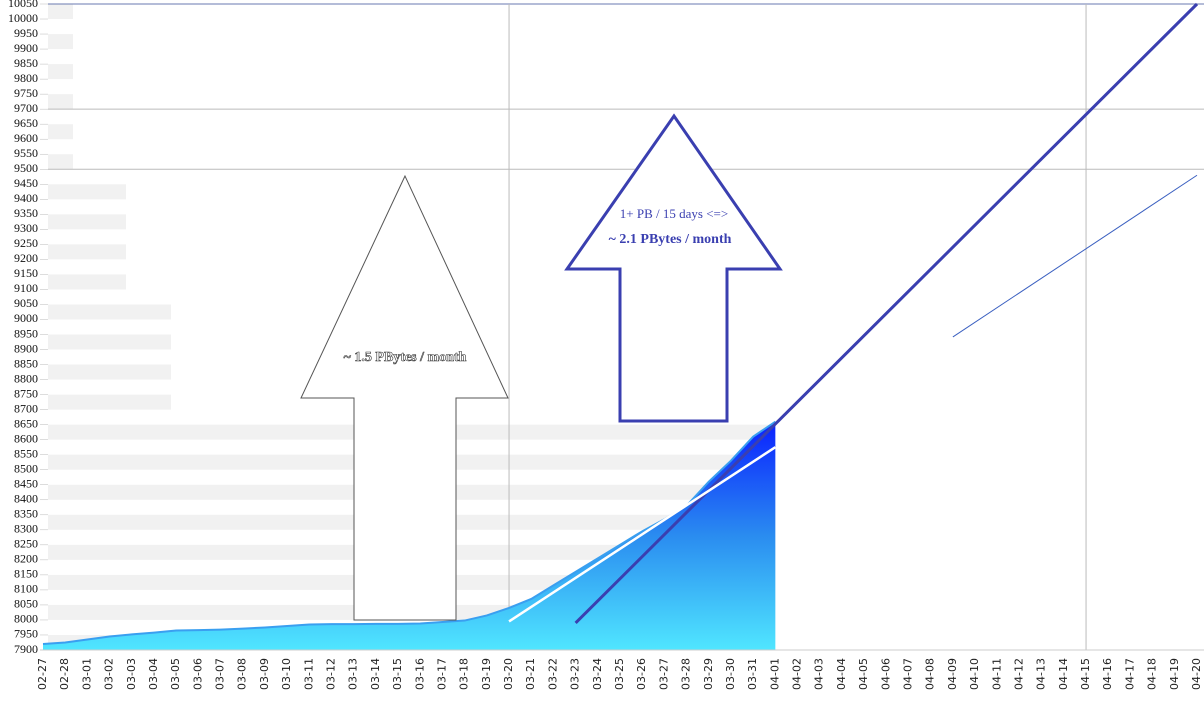 The height and width of the screenshot is (701, 1204). Describe the element at coordinates (641, 674) in the screenshot. I see `x-tick-label: 03-26` at that location.